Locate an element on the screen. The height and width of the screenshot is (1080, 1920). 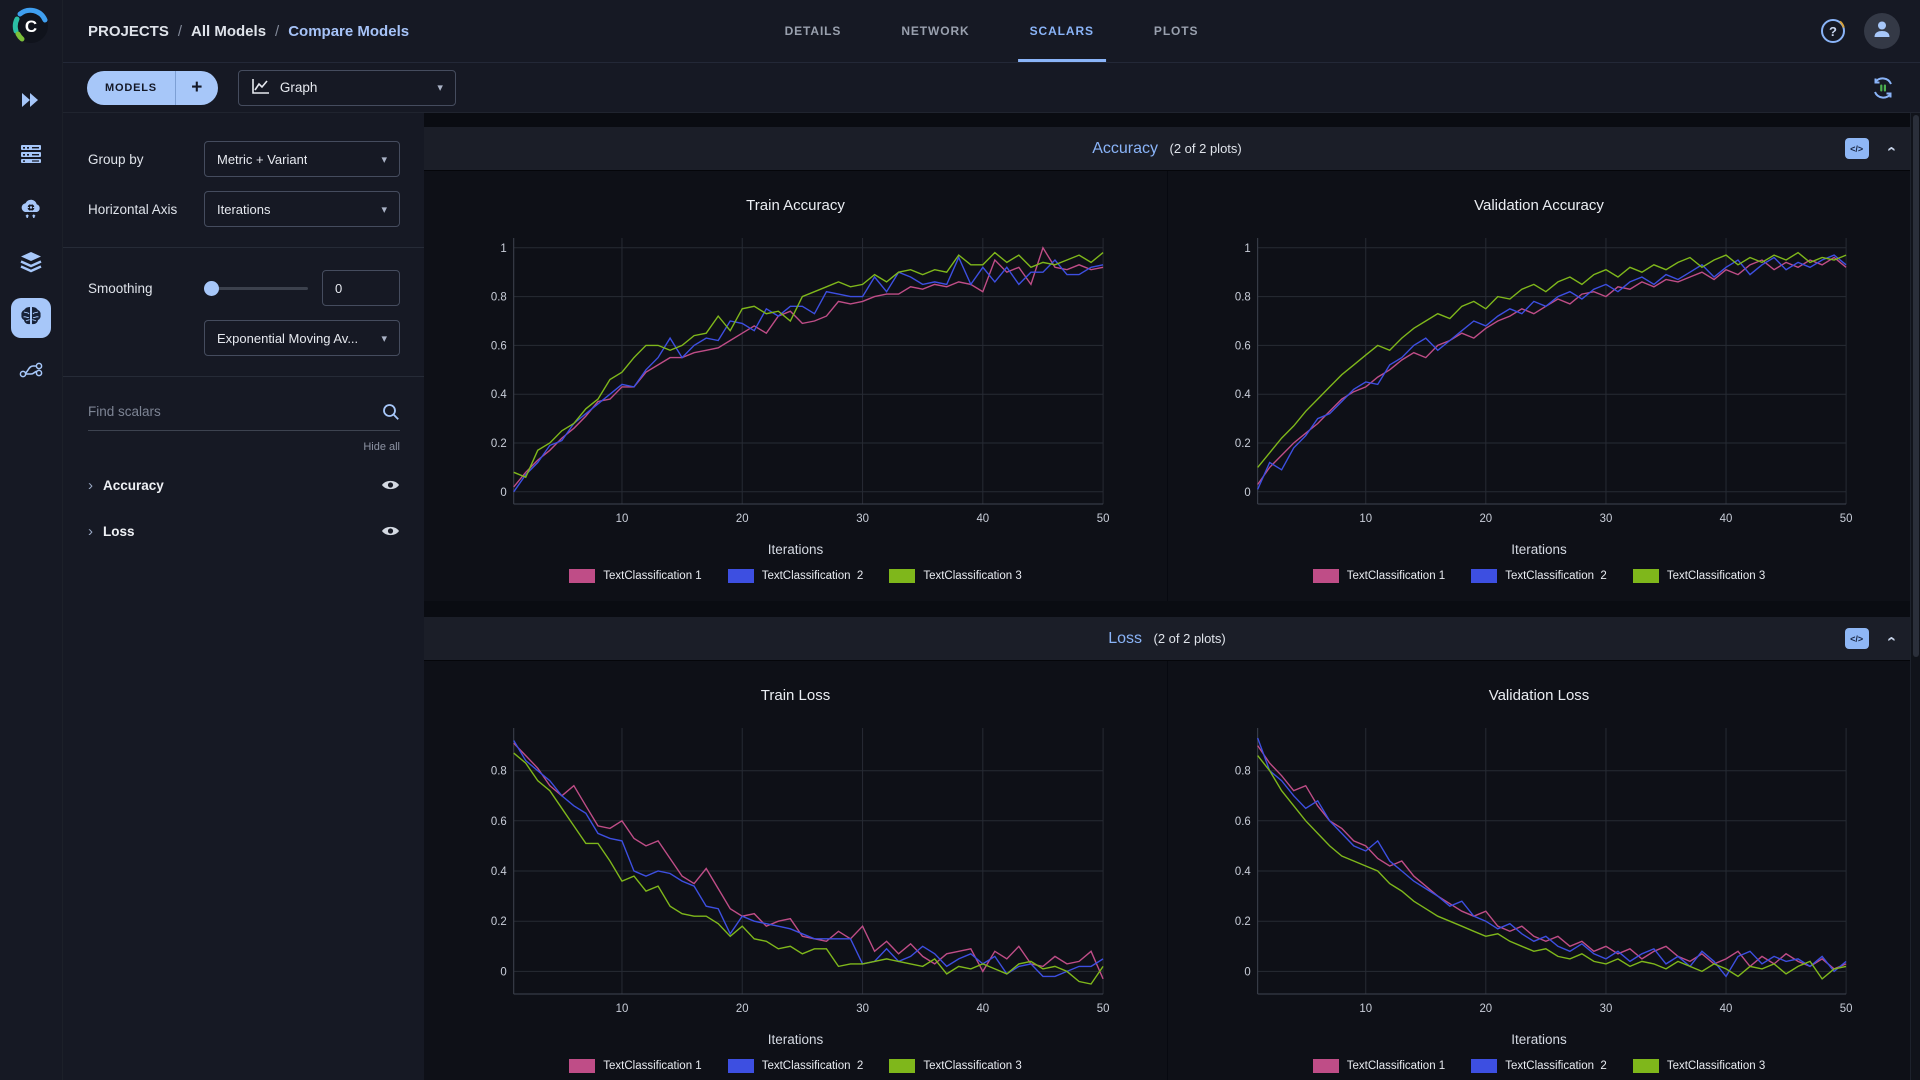
tab-network: NETWORK is located at coordinates (935, 31).